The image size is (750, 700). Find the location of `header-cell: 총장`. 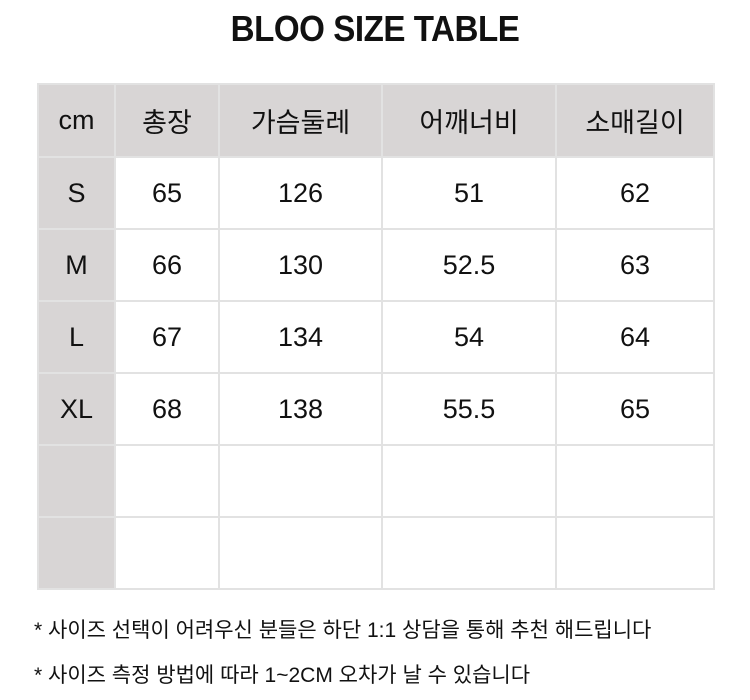

header-cell: 총장 is located at coordinates (167, 120).